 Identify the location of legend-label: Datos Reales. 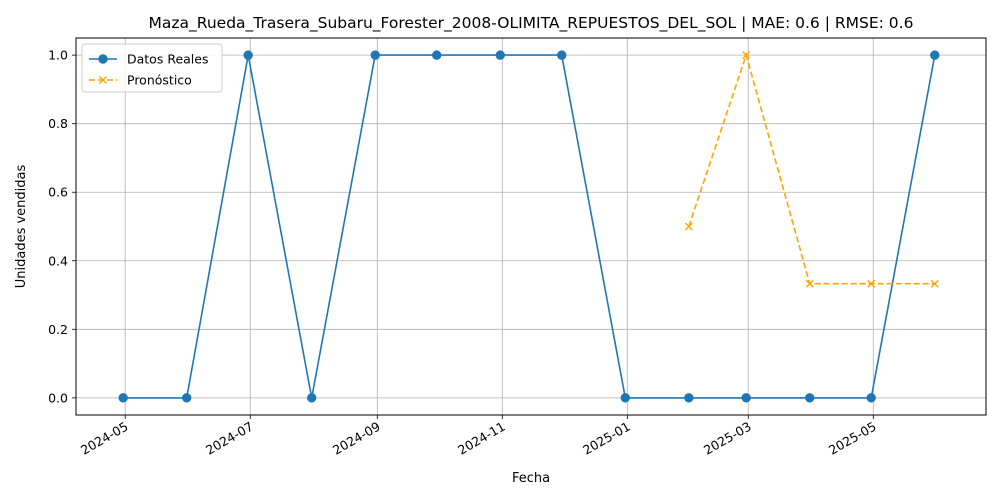
(167, 59).